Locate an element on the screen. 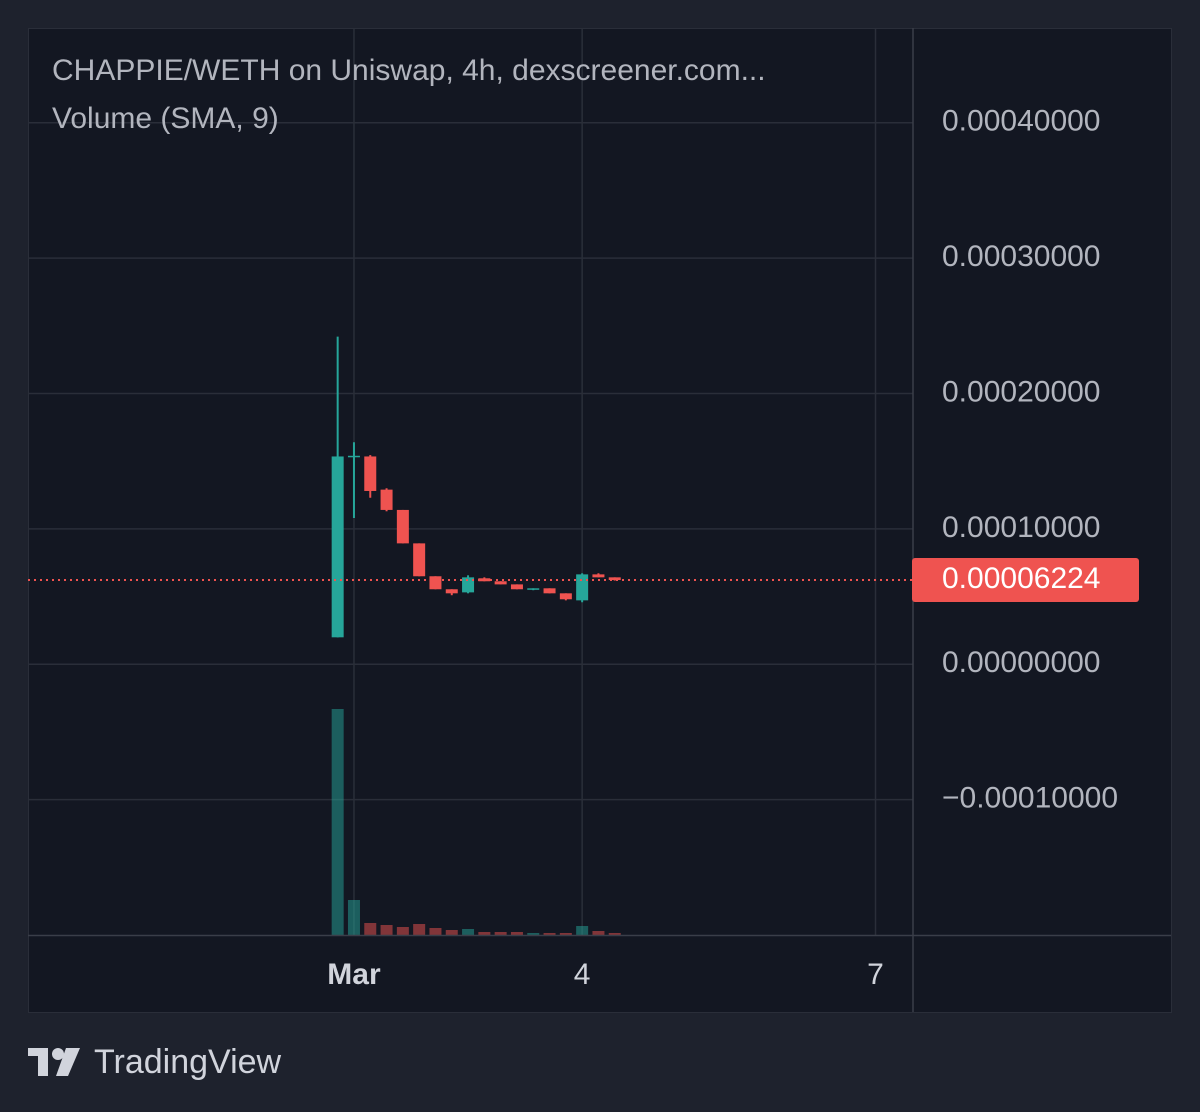  y-tick-label: 0.00000000 is located at coordinates (1021, 662).